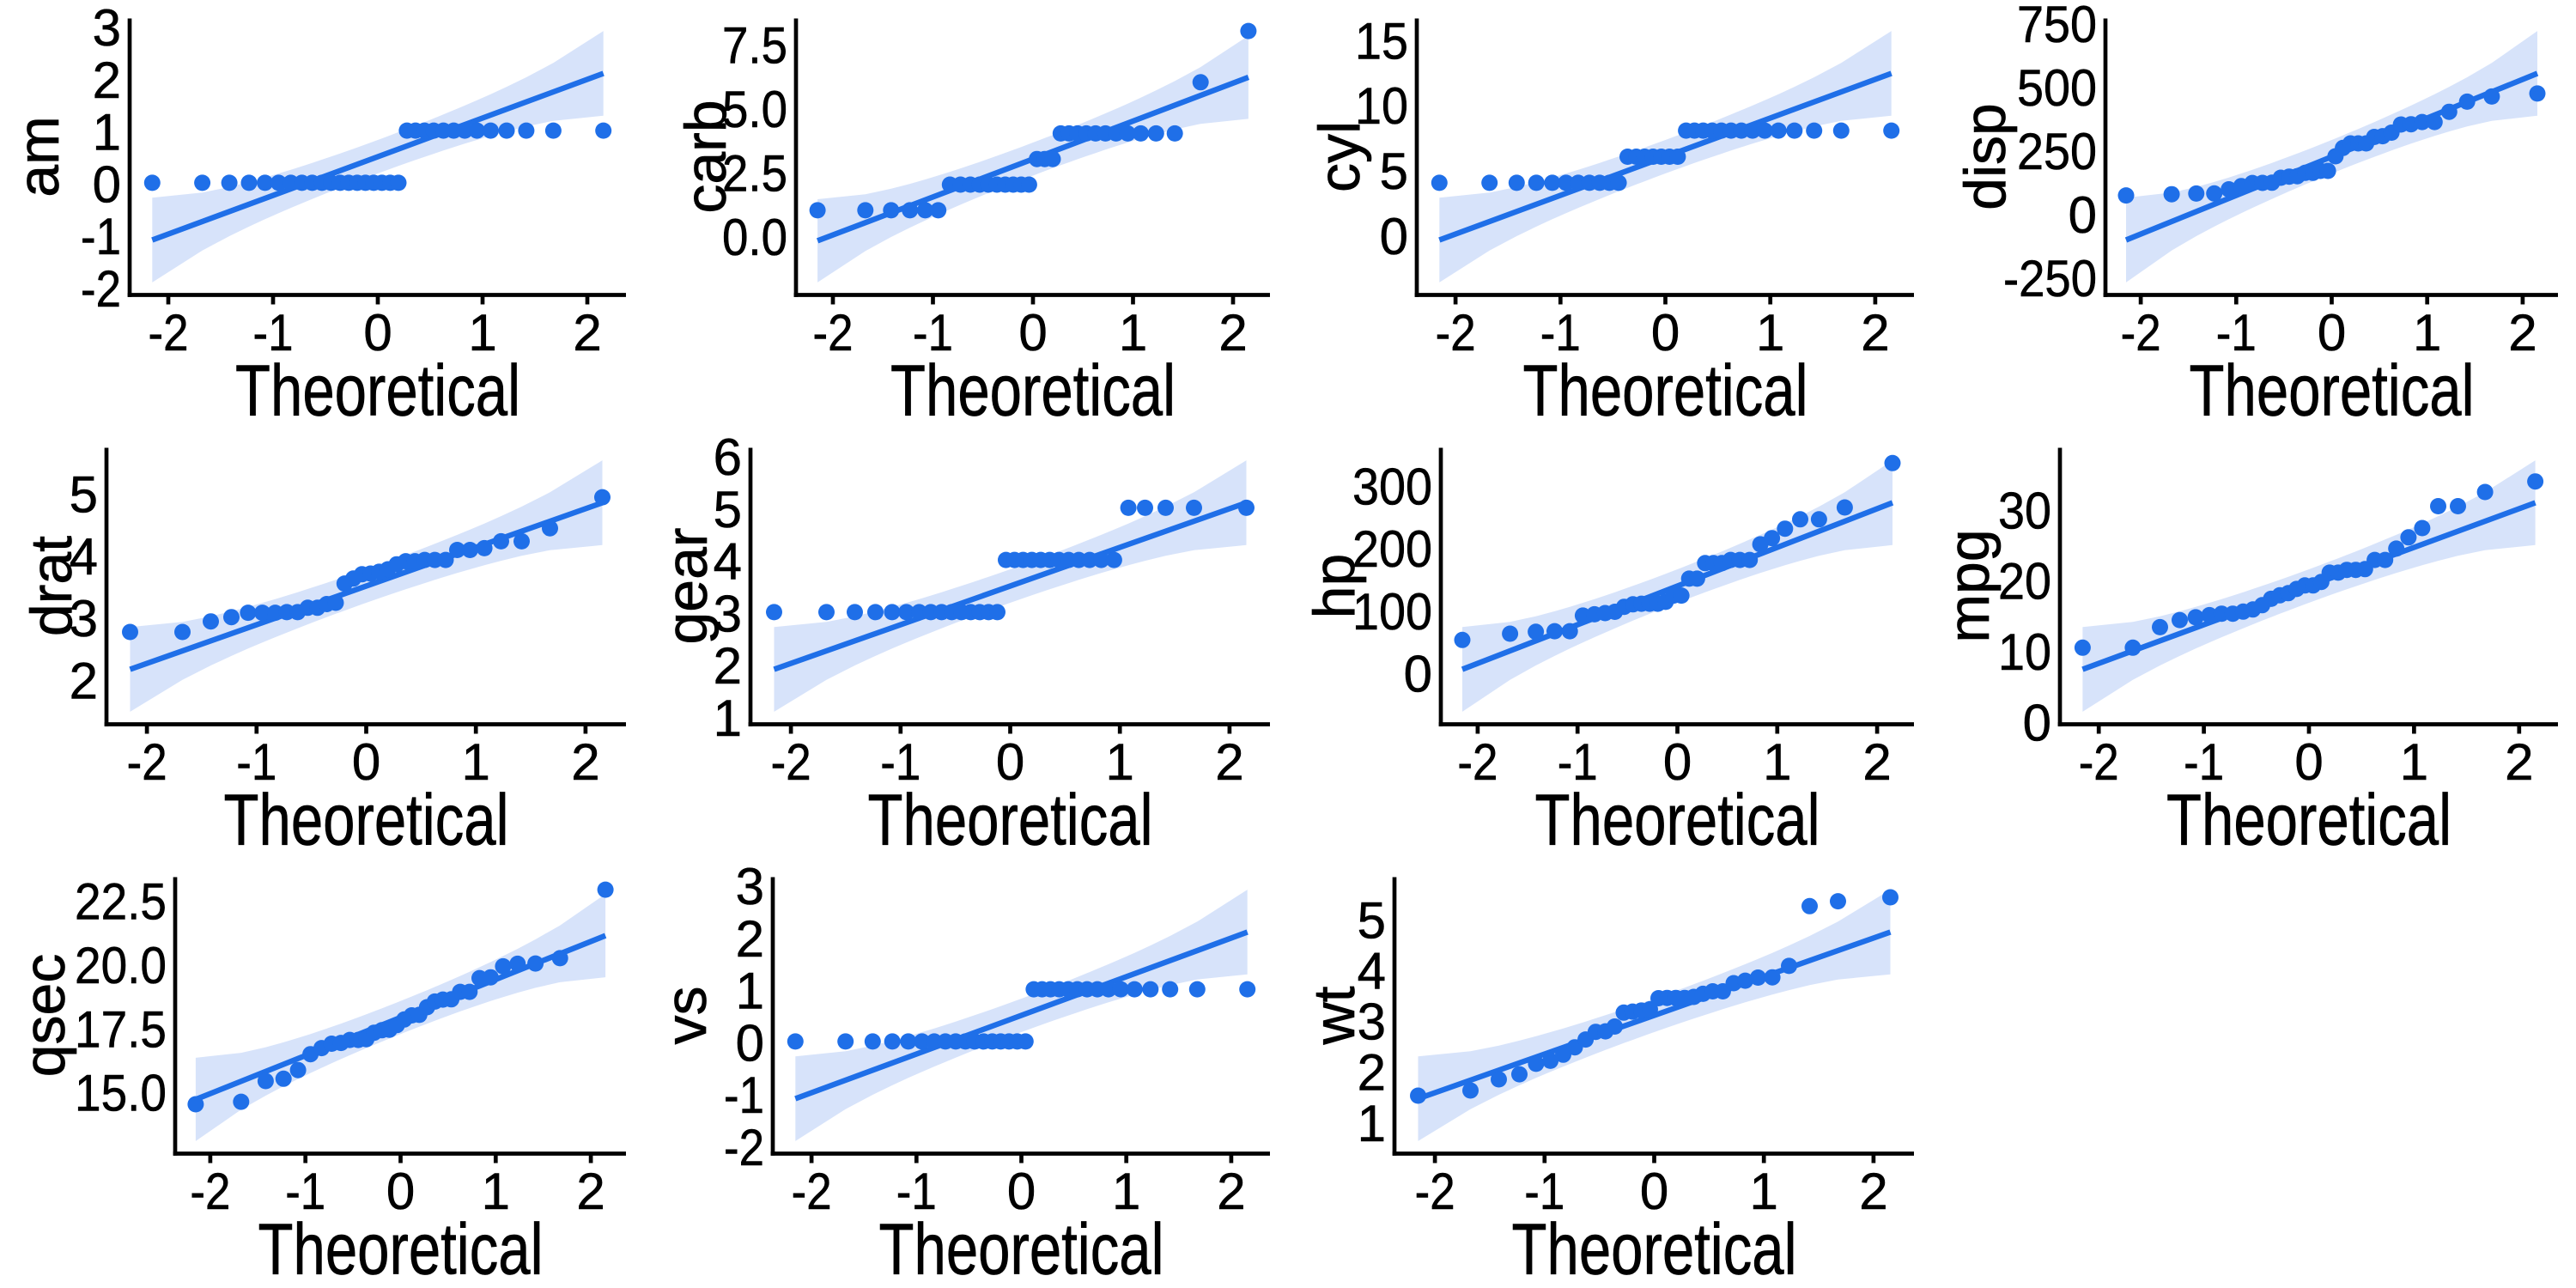  What do you see at coordinates (44, 1016) in the screenshot?
I see `svg-text: qsec` at bounding box center [44, 1016].